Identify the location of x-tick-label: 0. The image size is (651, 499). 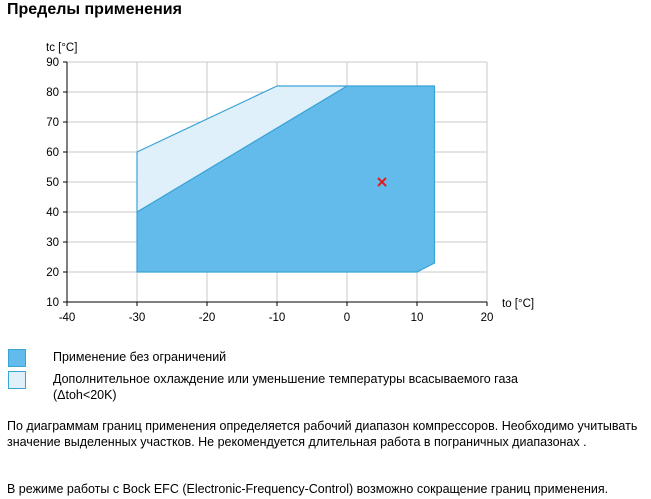
(347, 318).